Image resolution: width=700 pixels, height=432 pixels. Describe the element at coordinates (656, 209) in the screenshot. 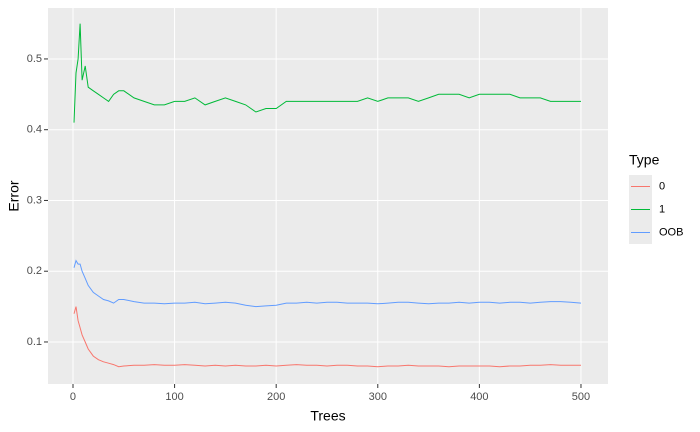

I see `legend: 0 1 OOB` at that location.